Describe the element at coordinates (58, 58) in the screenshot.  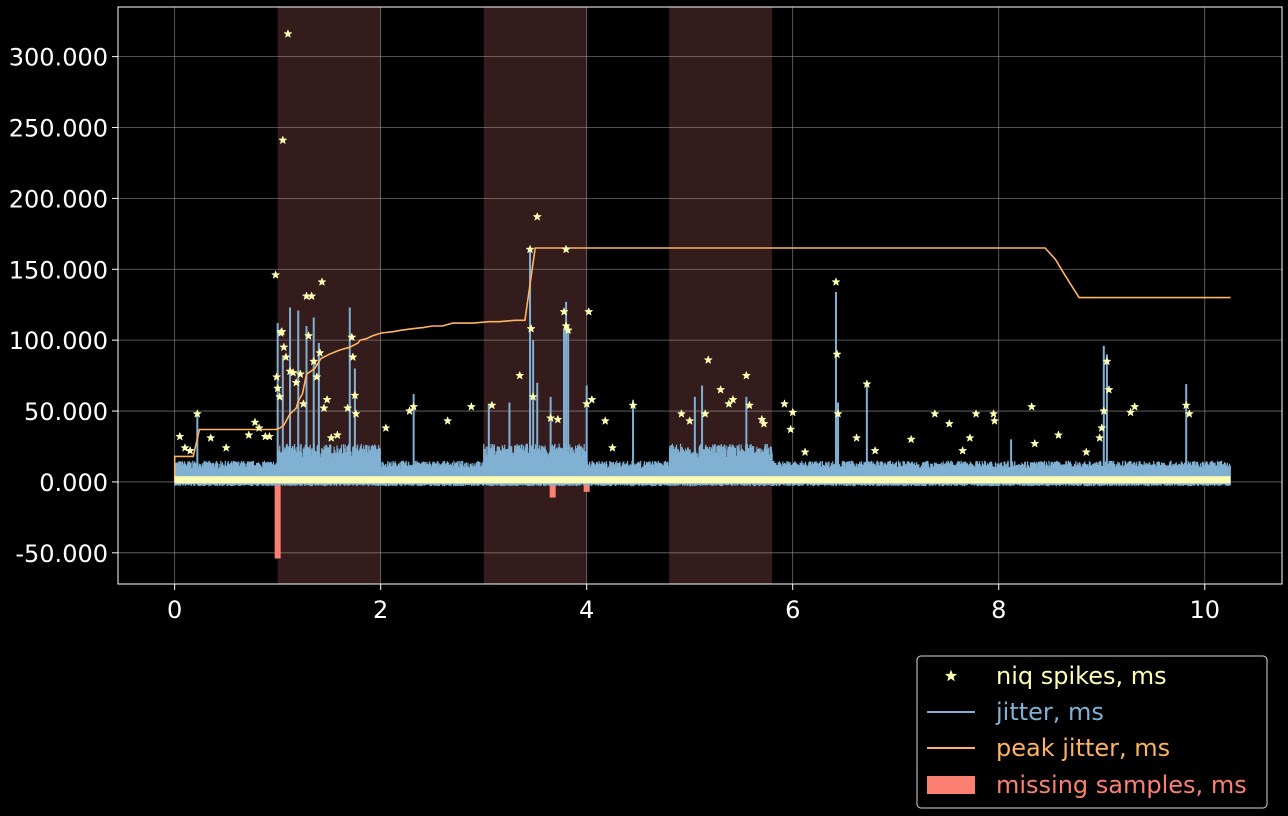
I see `y-tick-label: 300.000` at that location.